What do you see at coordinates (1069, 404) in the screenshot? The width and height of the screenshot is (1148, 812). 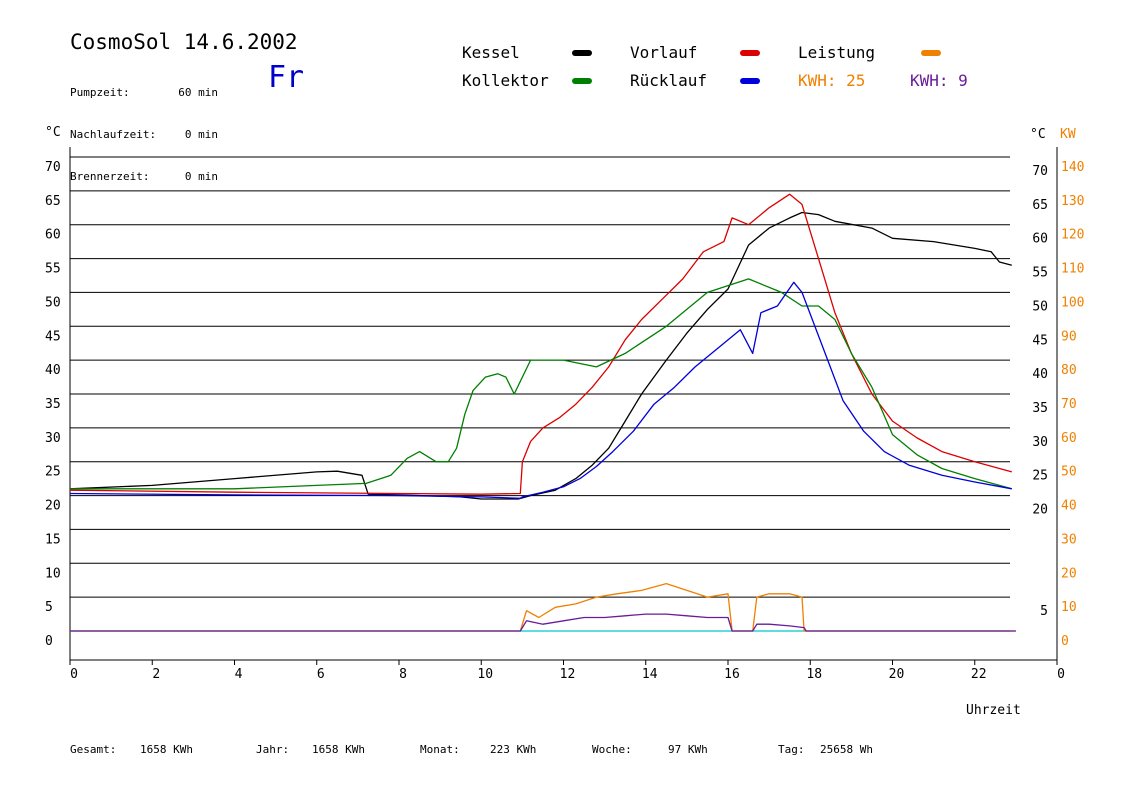 I see `kw-tick-label: 70` at bounding box center [1069, 404].